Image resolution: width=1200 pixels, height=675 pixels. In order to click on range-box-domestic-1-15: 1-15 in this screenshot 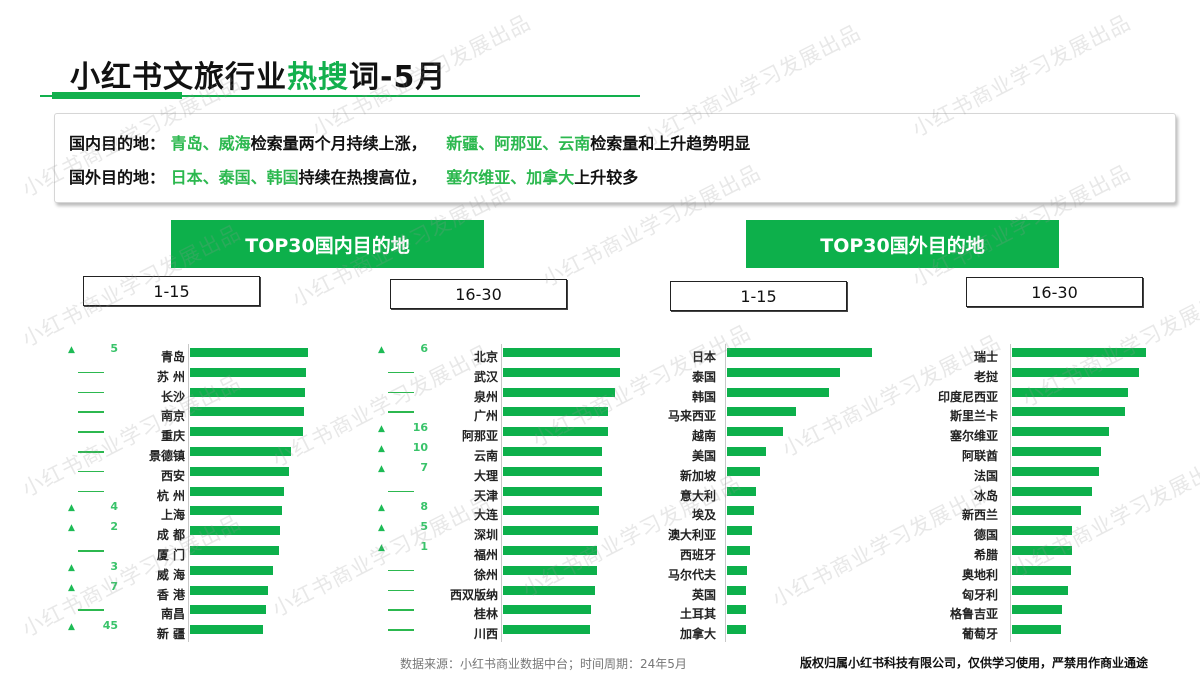, I will do `click(171, 291)`.